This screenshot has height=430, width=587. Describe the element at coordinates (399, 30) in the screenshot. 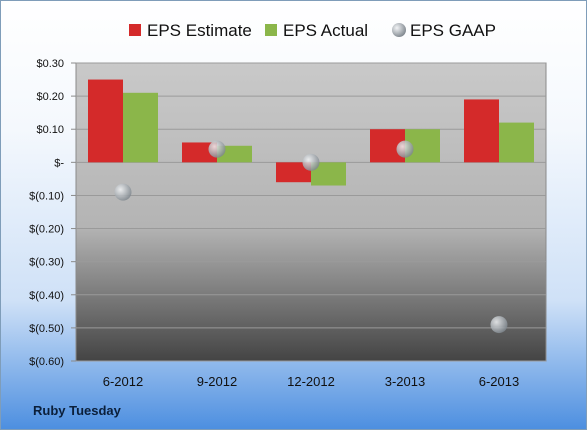

I see `legend-marker-gaap` at that location.